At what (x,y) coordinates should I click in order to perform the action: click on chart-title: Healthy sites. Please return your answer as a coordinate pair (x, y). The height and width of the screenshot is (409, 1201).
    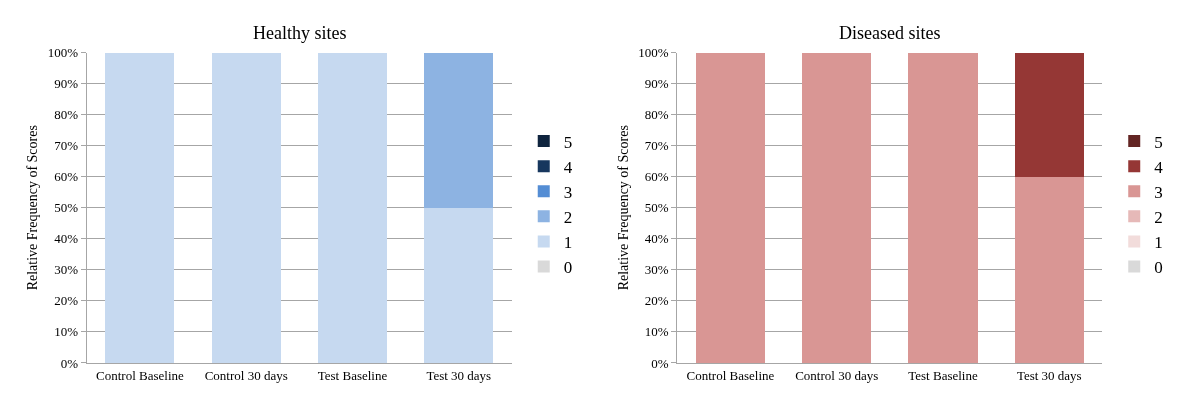
    Looking at the image, I should click on (300, 33).